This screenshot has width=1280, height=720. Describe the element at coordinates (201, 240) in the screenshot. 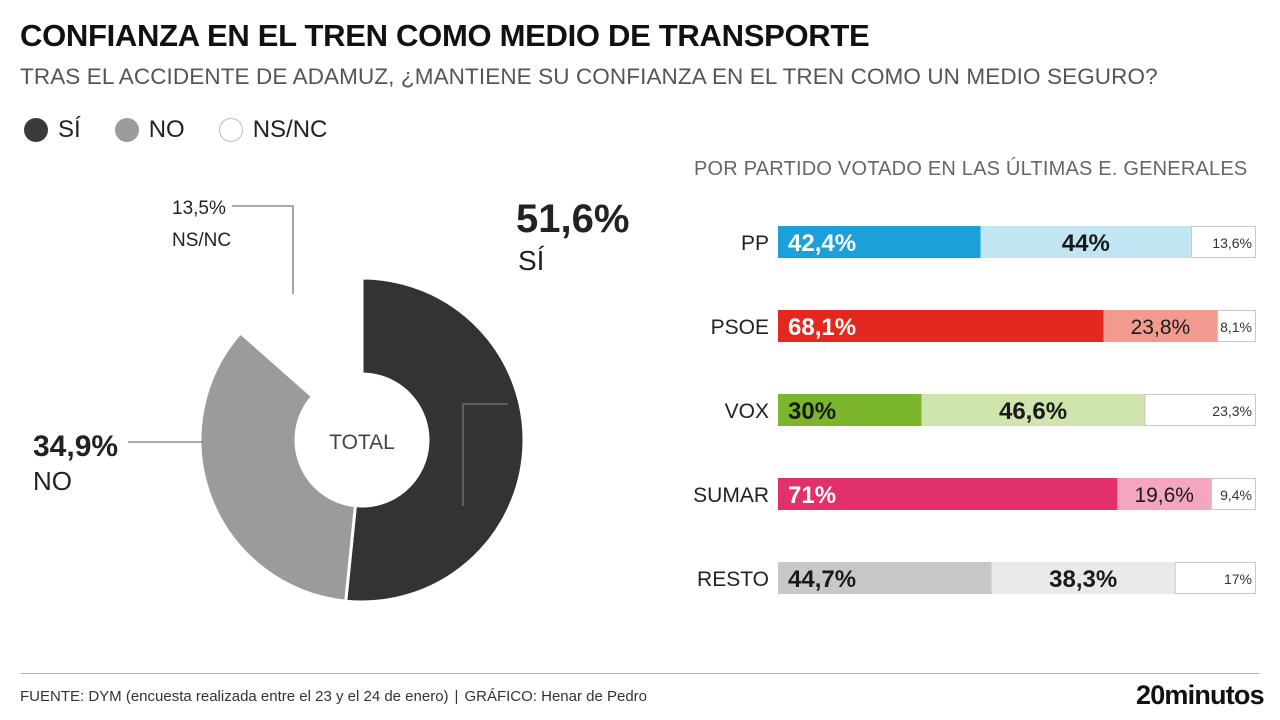

I see `slice-label-nsnc: NS/NC` at that location.